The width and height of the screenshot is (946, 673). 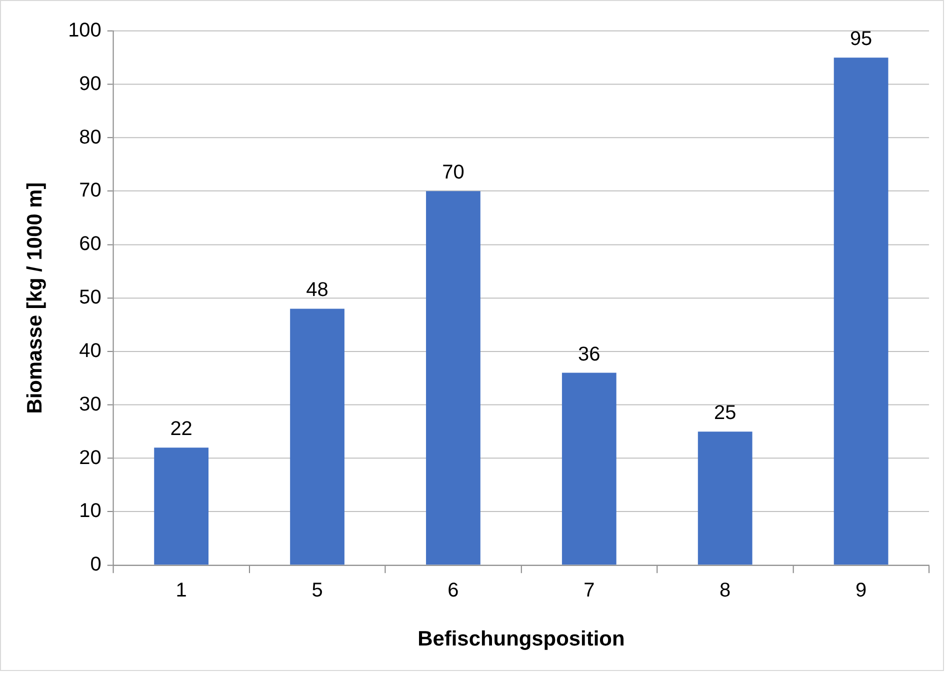 I want to click on y-tick-label: 90, so click(x=90, y=83).